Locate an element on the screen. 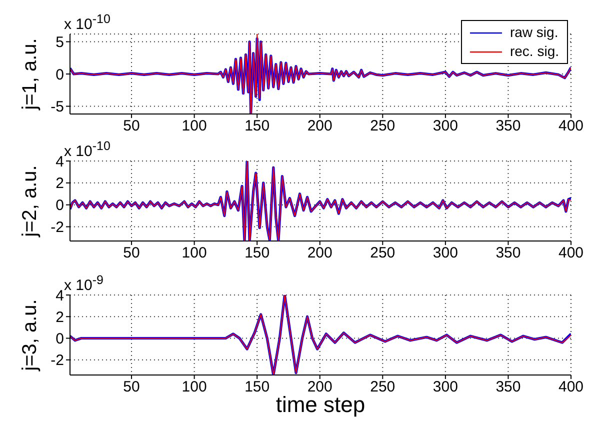 The height and width of the screenshot is (422, 589). y-axis-title: j=2, a.u. is located at coordinates (30, 201).